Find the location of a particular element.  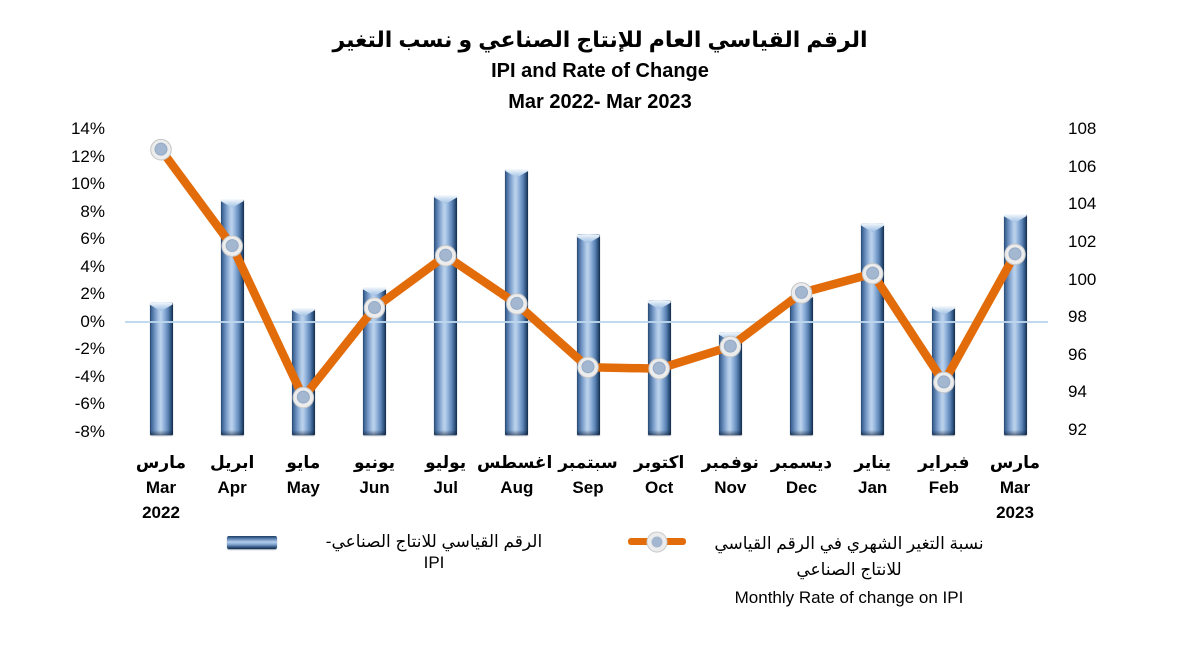

y-axis-right-tick: 98 is located at coordinates (1077, 317).